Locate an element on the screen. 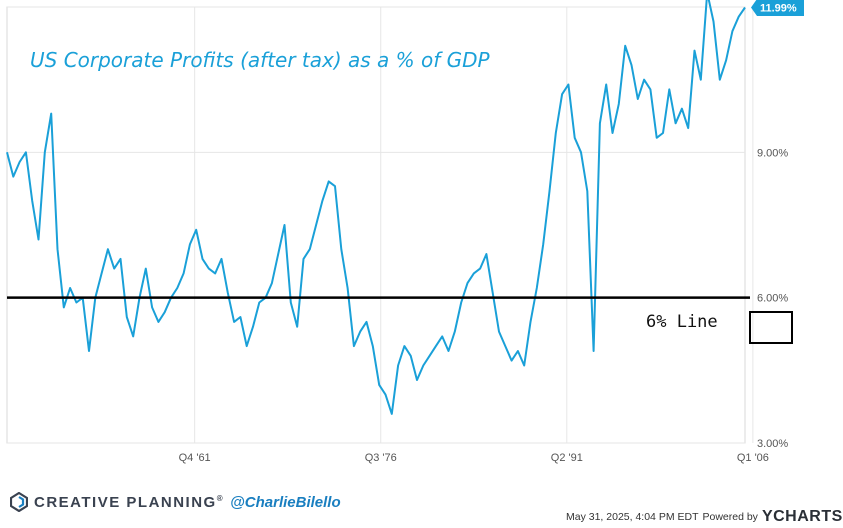 This screenshot has width=843, height=528. timestamp: May 31, 2025, 4:04 PM EDT is located at coordinates (632, 517).